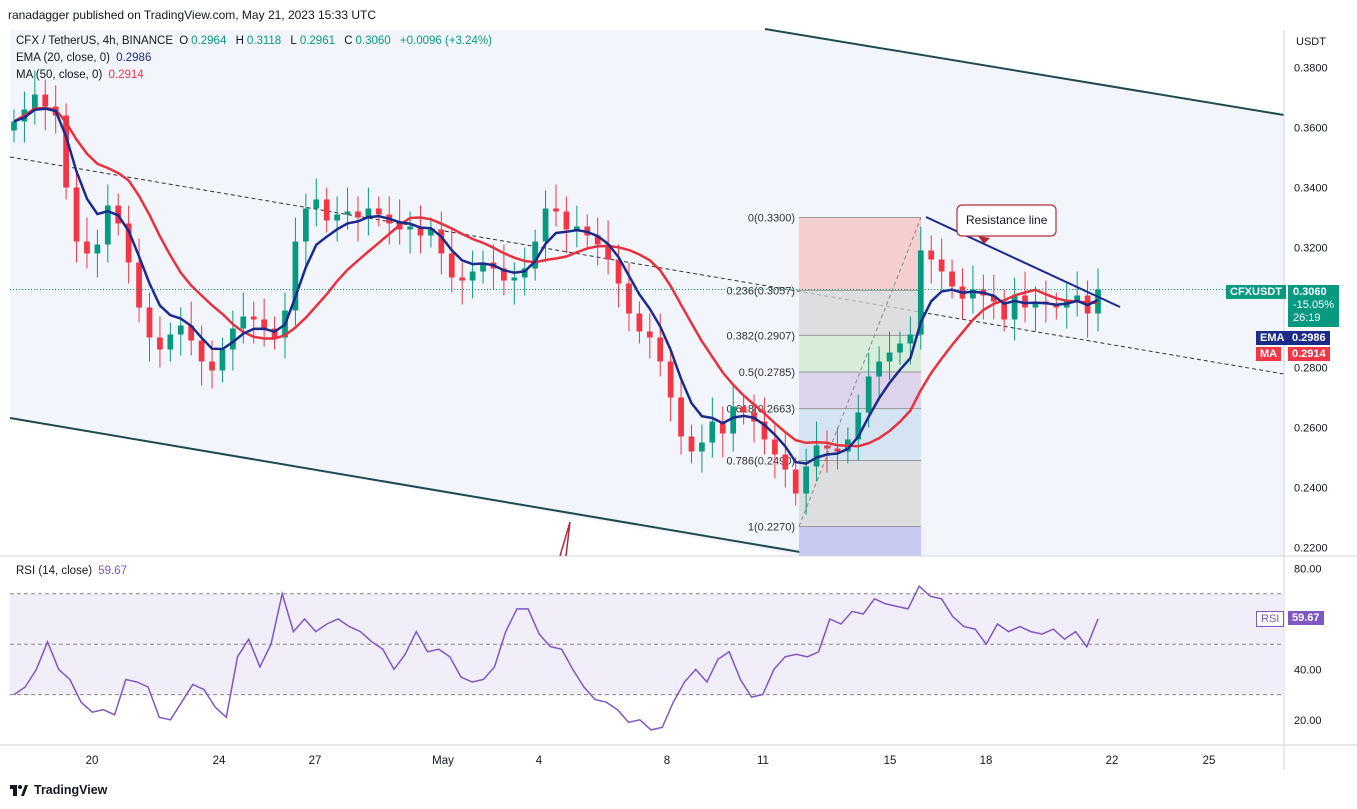 The height and width of the screenshot is (809, 1357). I want to click on time-tick-label: 20, so click(92, 761).